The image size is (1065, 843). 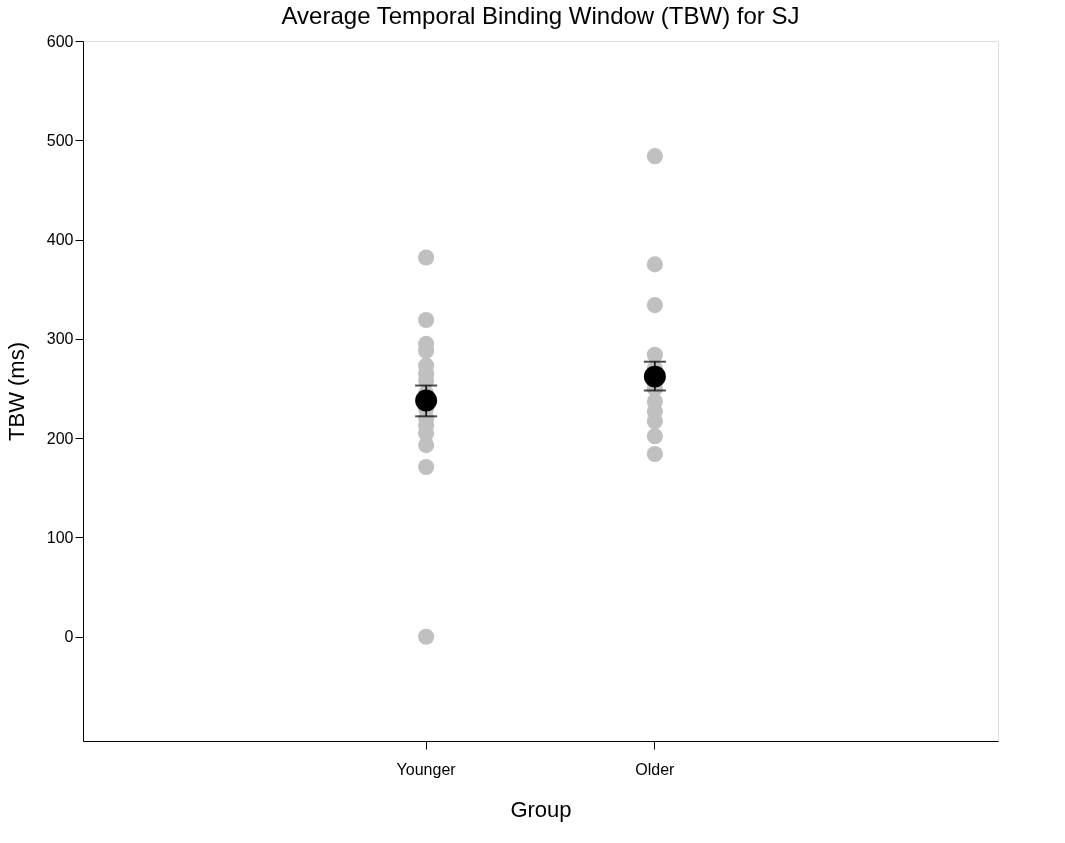 What do you see at coordinates (60, 438) in the screenshot?
I see `y-tick-label: 200` at bounding box center [60, 438].